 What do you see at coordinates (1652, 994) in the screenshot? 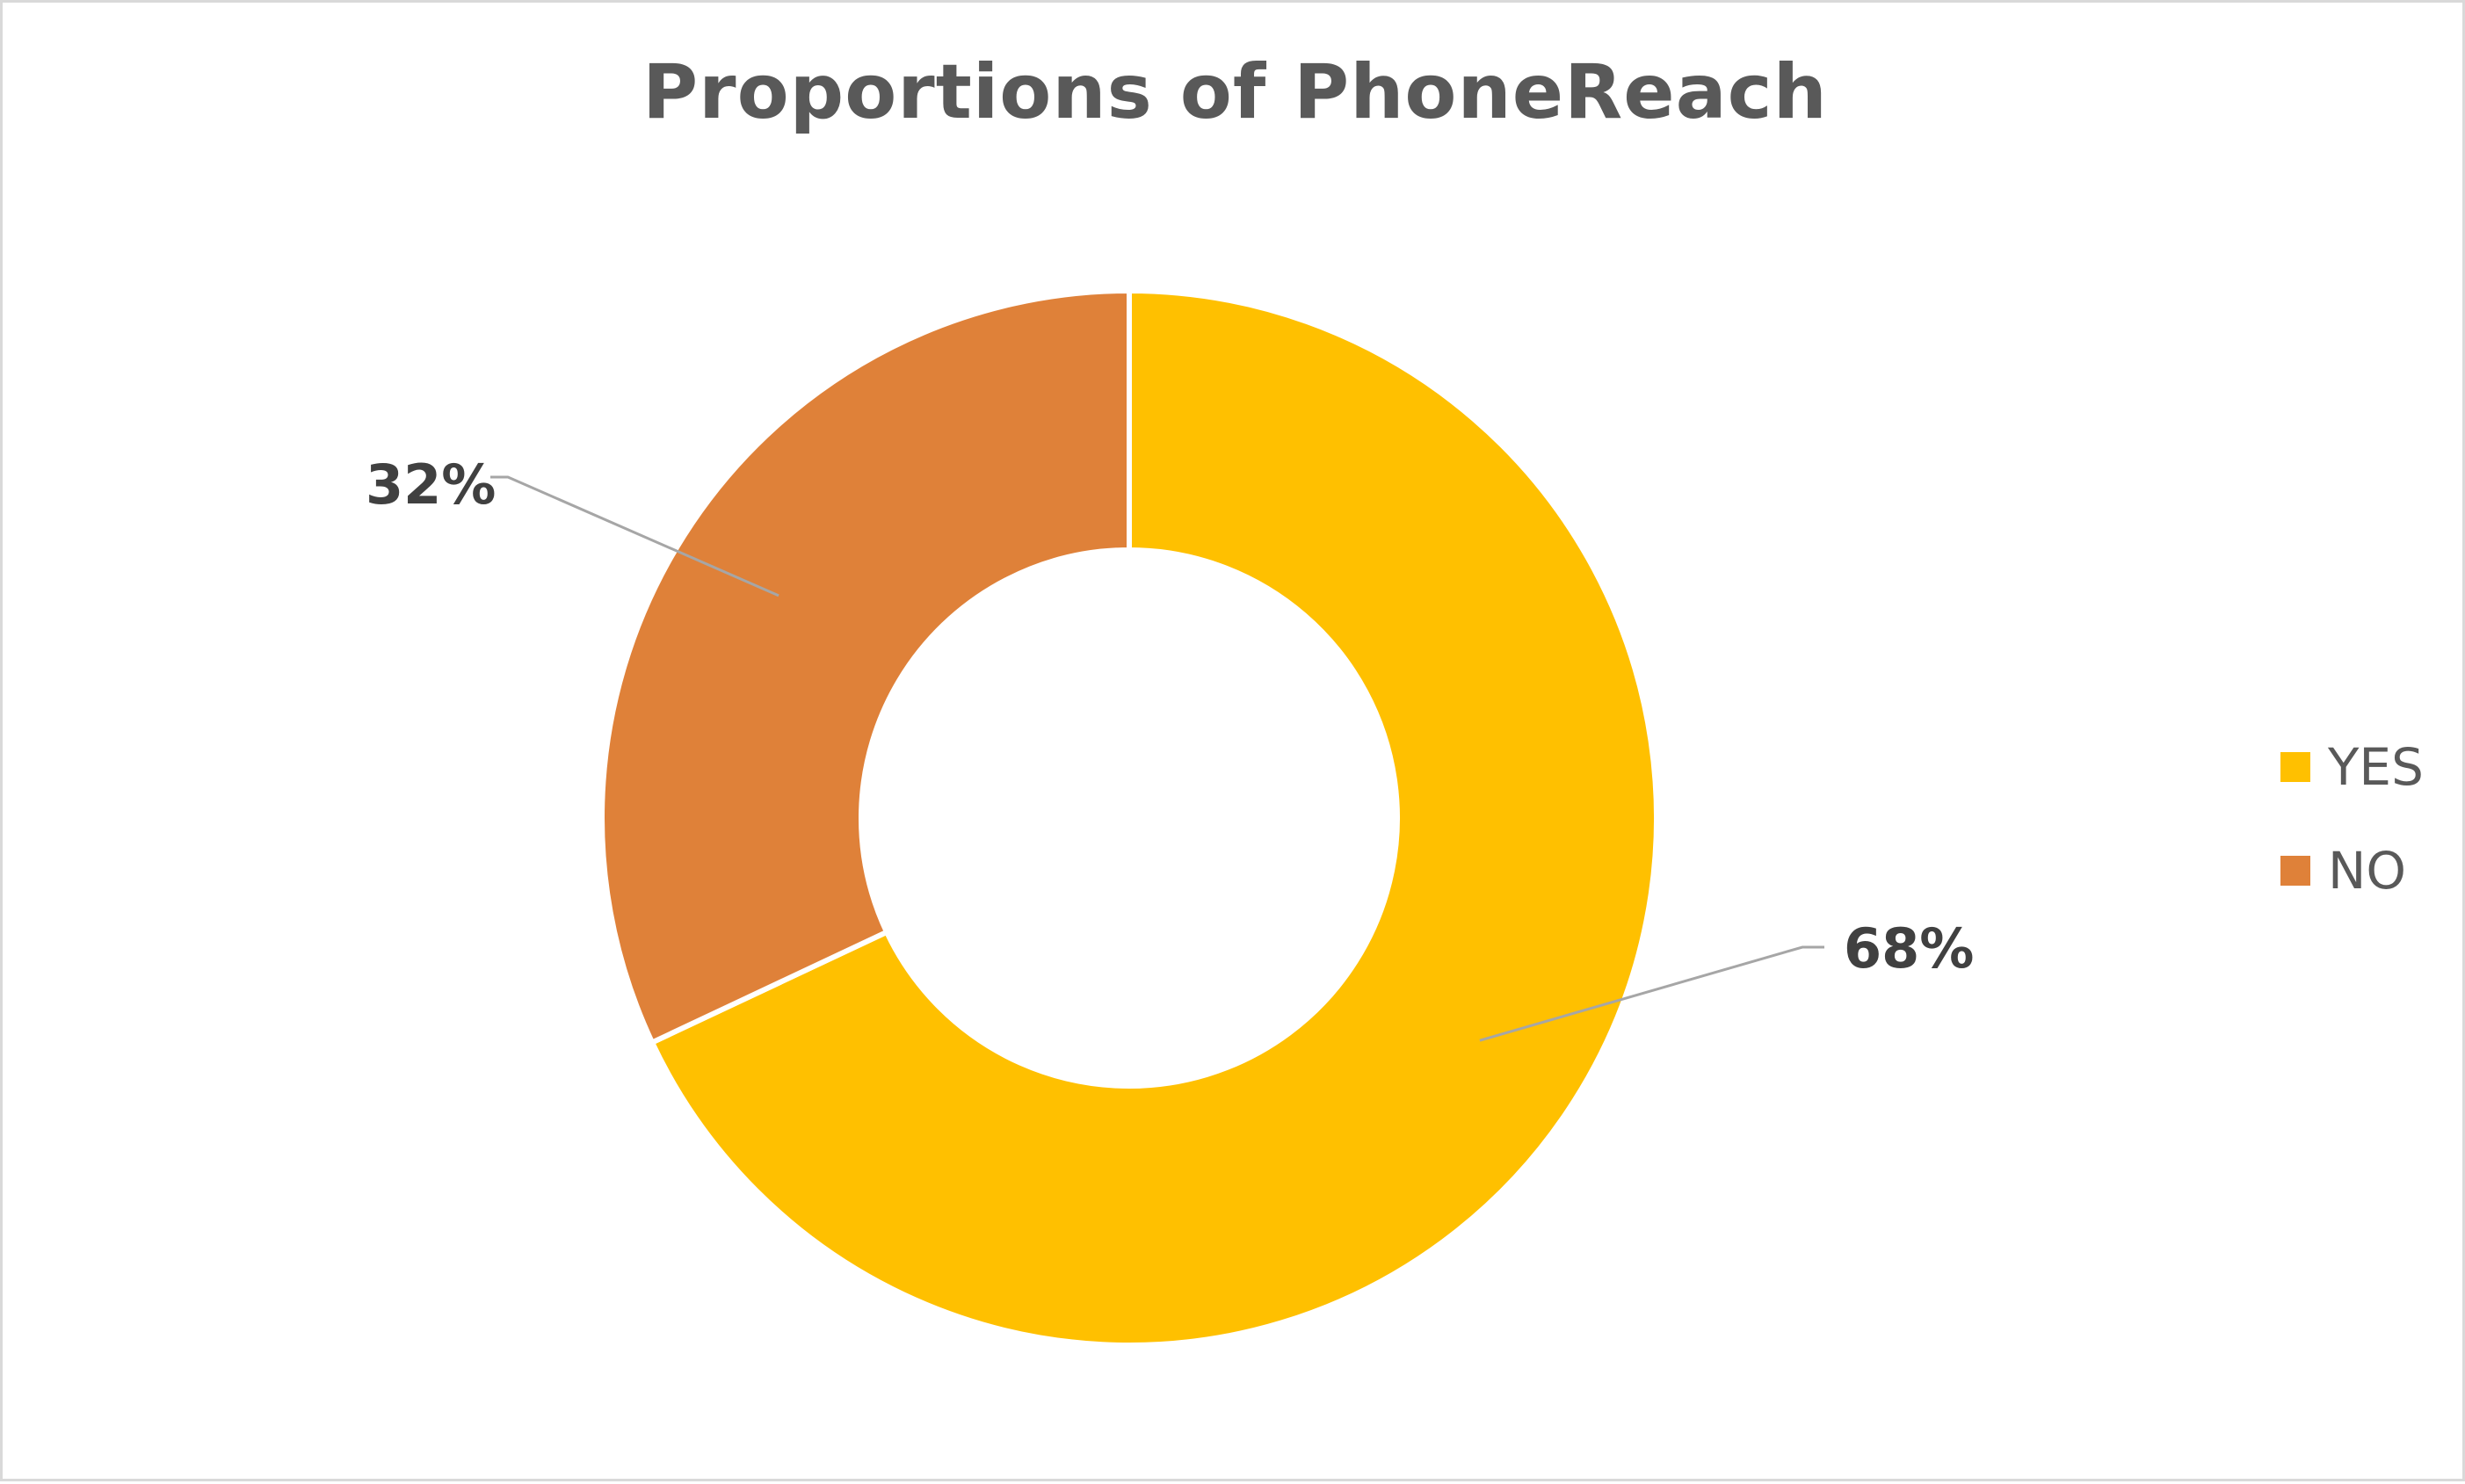
I see `leader-line-yes` at bounding box center [1652, 994].